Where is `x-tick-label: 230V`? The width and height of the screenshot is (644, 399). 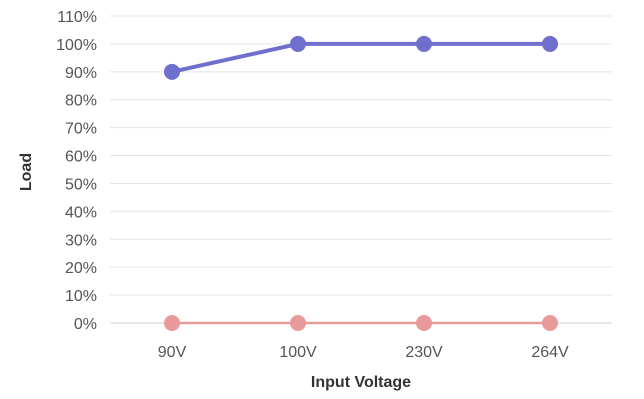
x-tick-label: 230V is located at coordinates (424, 352).